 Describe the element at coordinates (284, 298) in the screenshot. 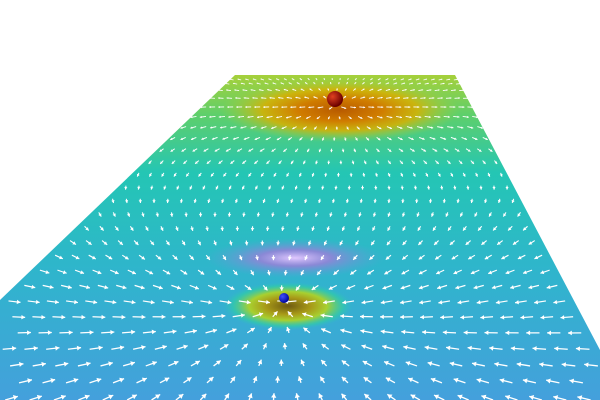

I see `negative-charge` at that location.